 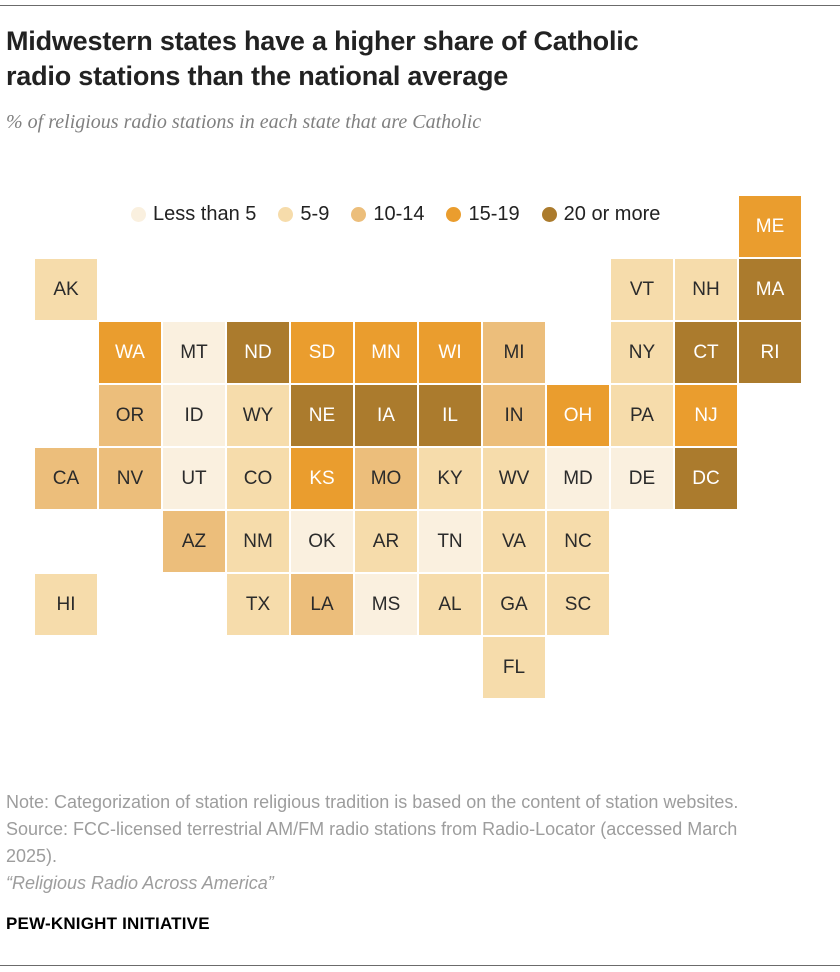 What do you see at coordinates (706, 289) in the screenshot?
I see `state-tile-NH: NH` at bounding box center [706, 289].